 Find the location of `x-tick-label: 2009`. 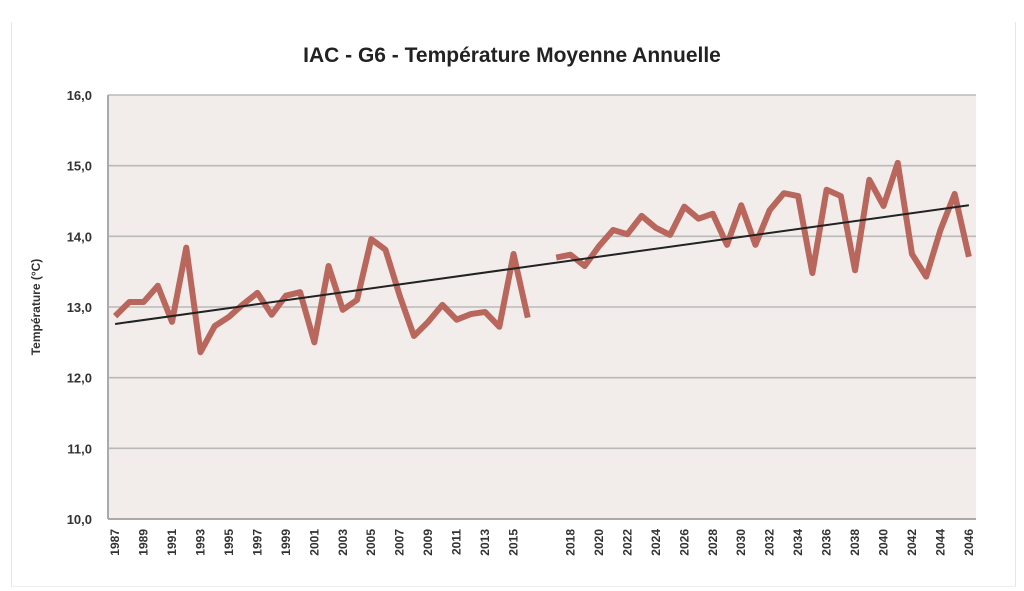

x-tick-label: 2009 is located at coordinates (428, 542).